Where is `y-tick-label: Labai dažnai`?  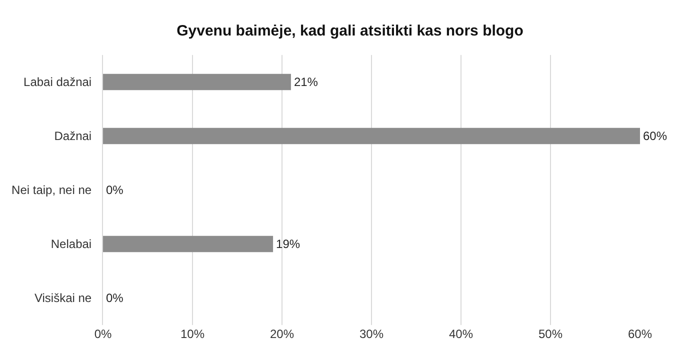 y-tick-label: Labai dažnai is located at coordinates (58, 82).